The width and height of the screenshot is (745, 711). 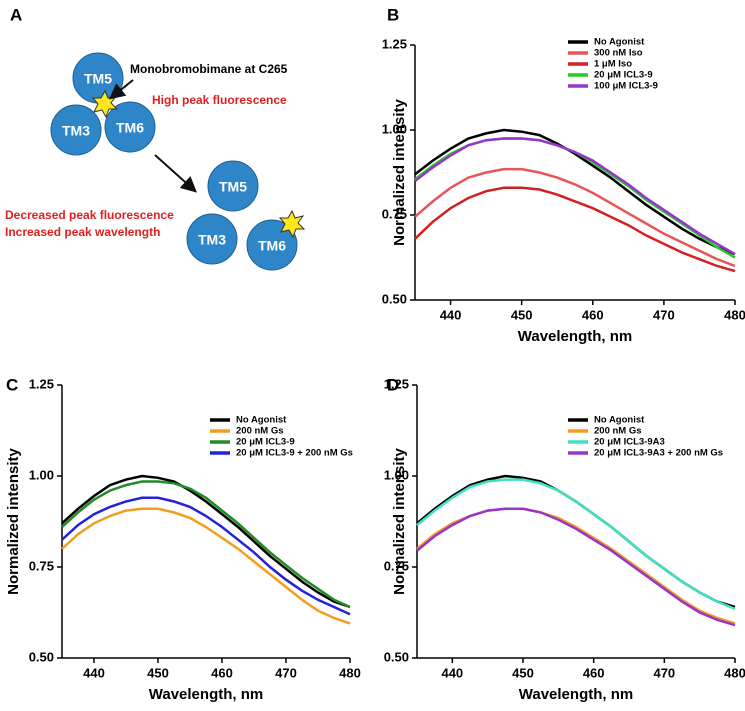 I want to click on annotation: High peak fluorescence, so click(x=219, y=100).